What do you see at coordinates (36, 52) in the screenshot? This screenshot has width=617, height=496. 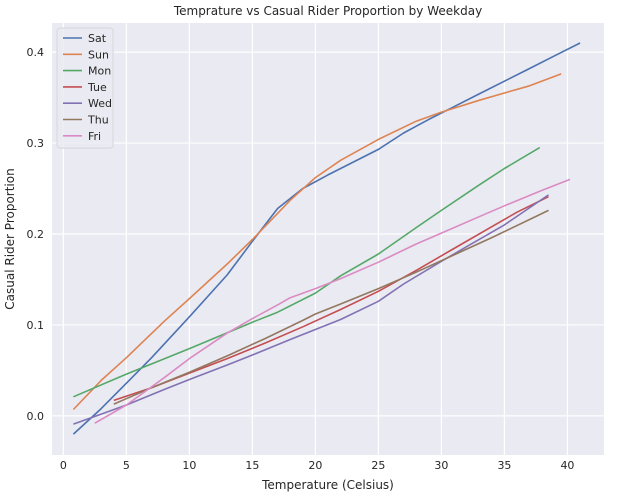 I see `y-tick-label: 0.4` at bounding box center [36, 52].